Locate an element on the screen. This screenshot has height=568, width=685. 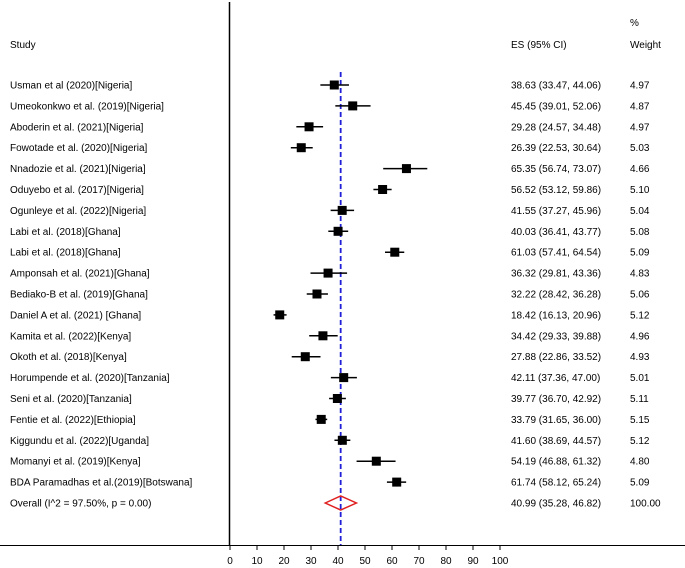
study-label: Daniel A et al. (2021) [Ghana] is located at coordinates (75, 315).